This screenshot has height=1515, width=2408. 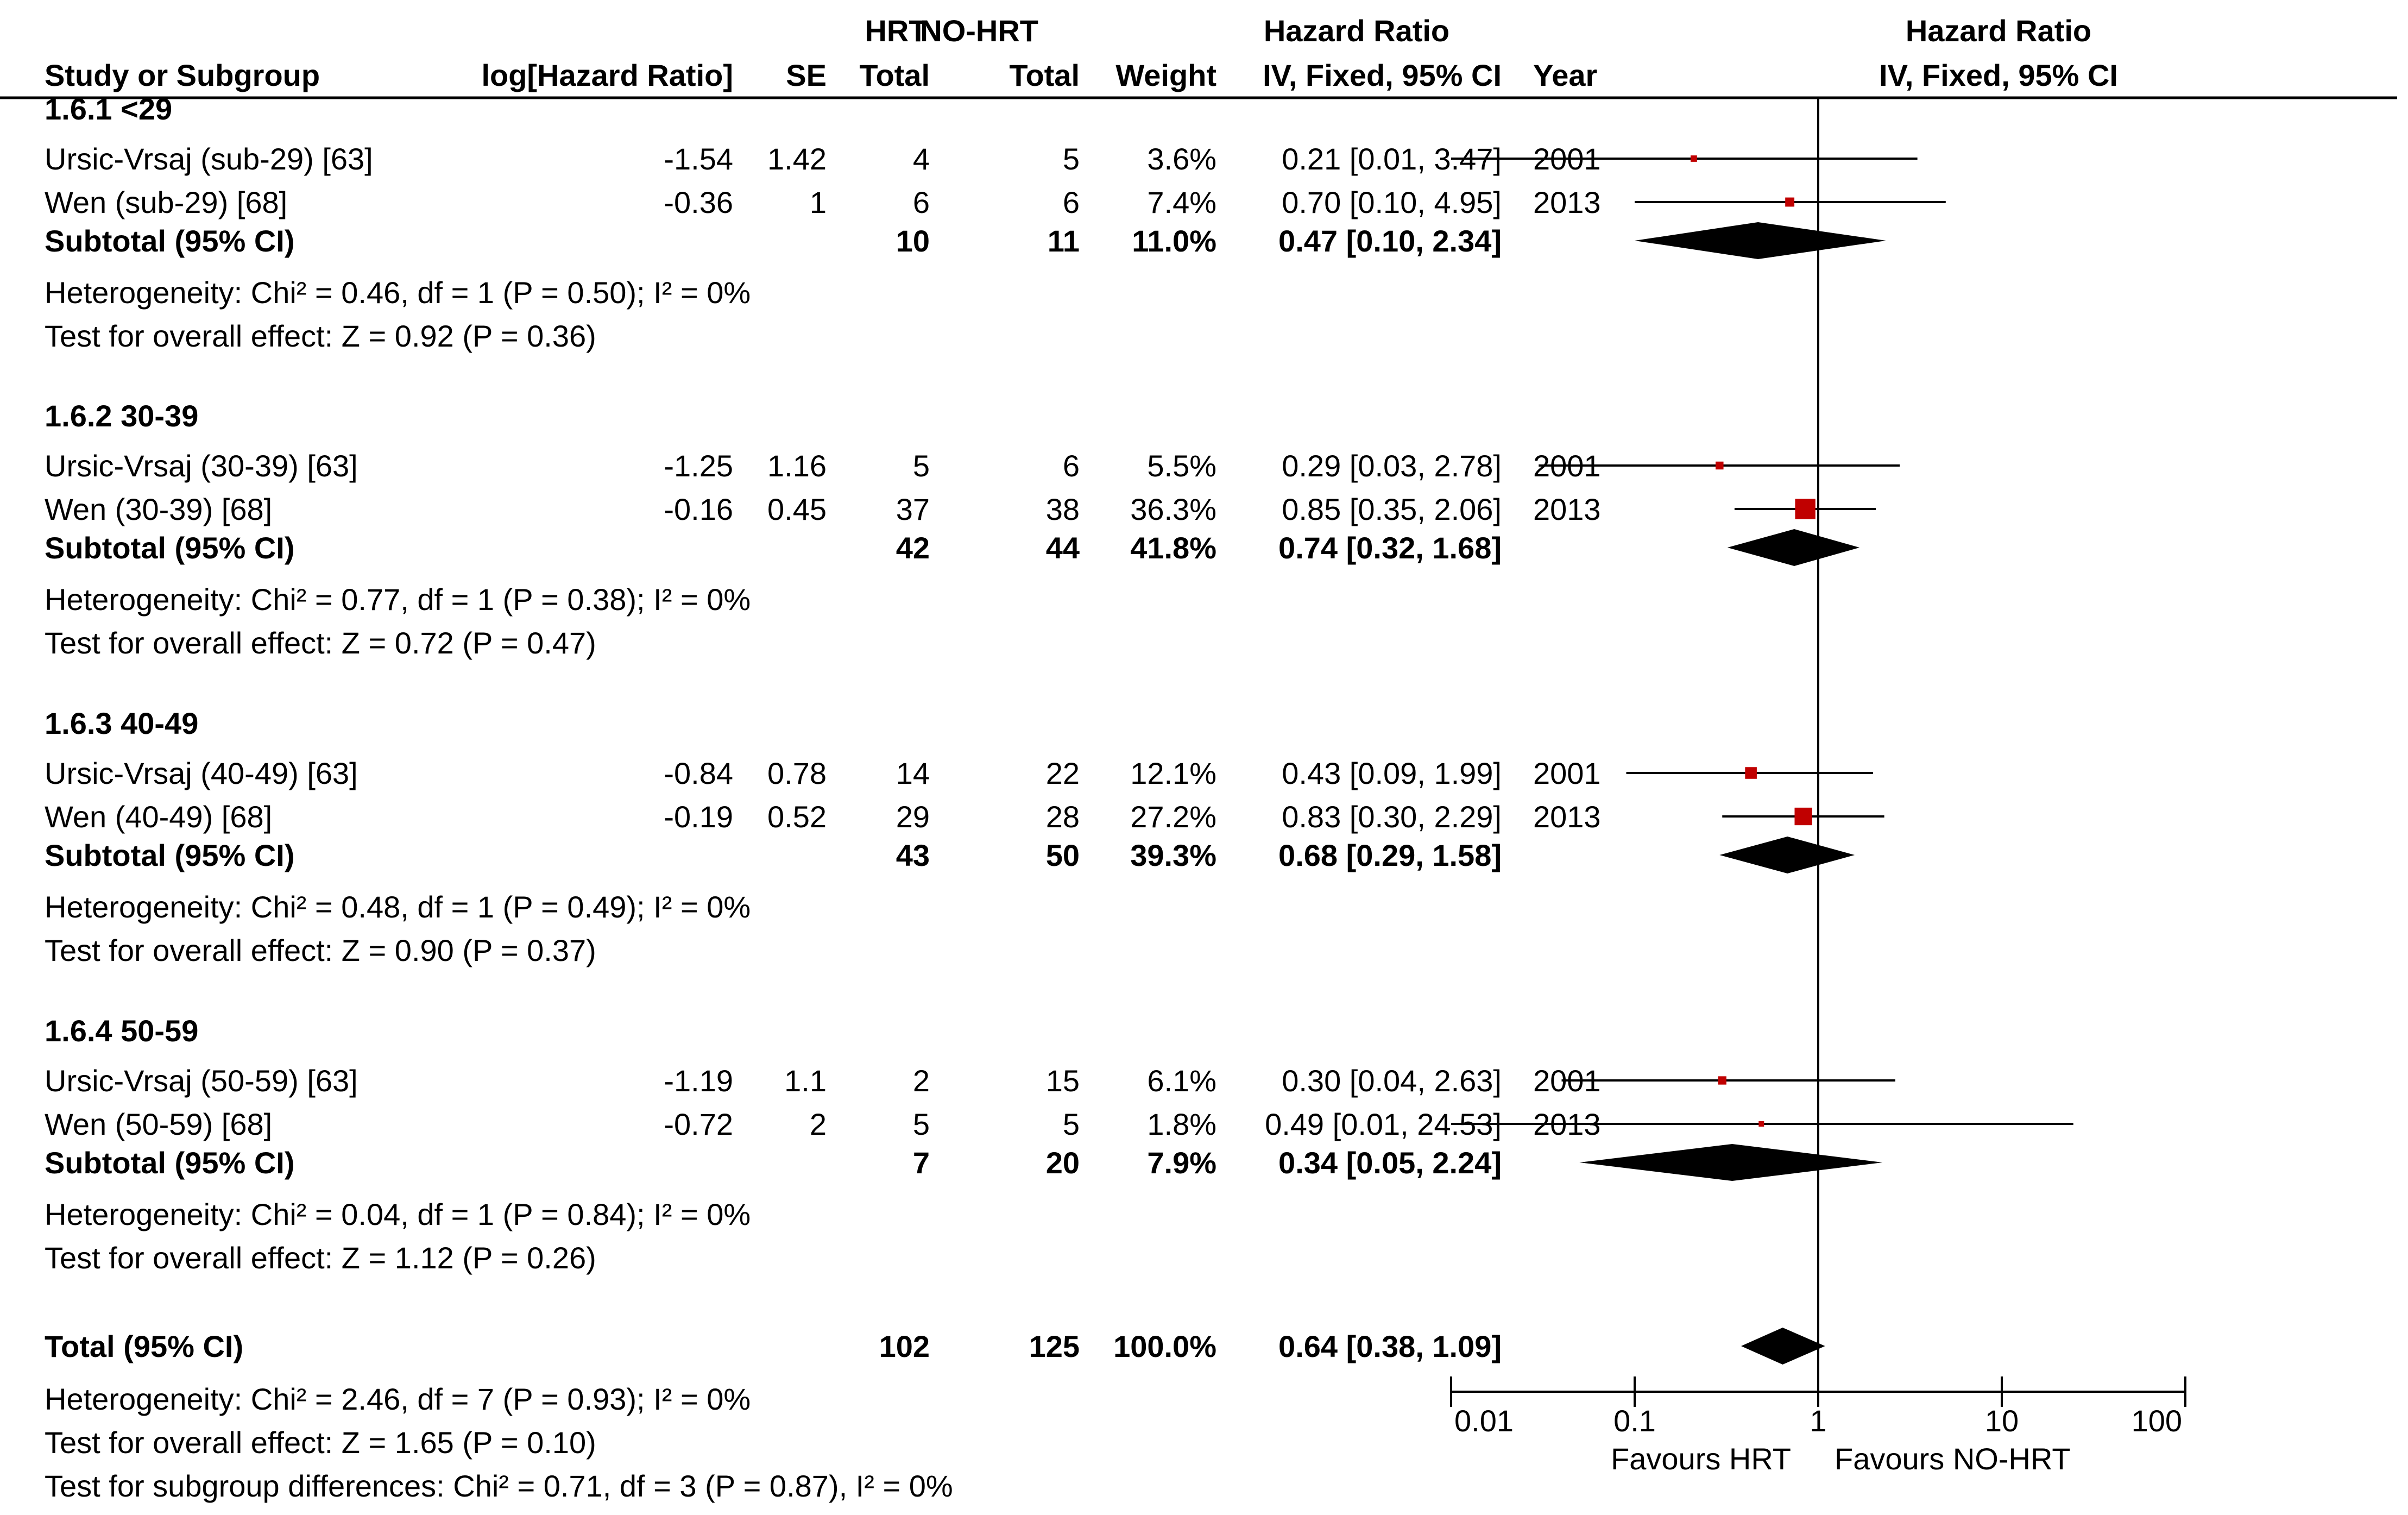 What do you see at coordinates (121, 723) in the screenshot?
I see `subgroup-label: 1.6.3 40-49` at bounding box center [121, 723].